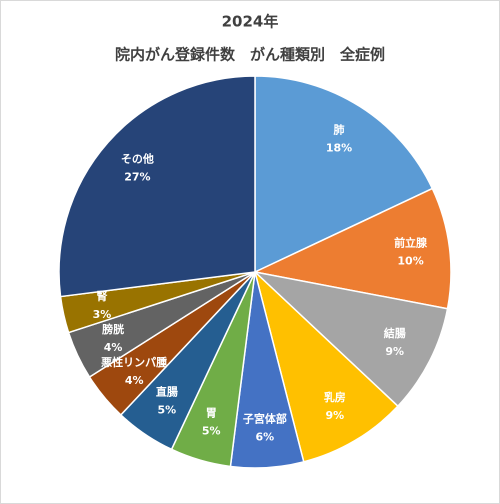 The image size is (500, 504). I want to click on slice-value-label: 18%, so click(339, 148).